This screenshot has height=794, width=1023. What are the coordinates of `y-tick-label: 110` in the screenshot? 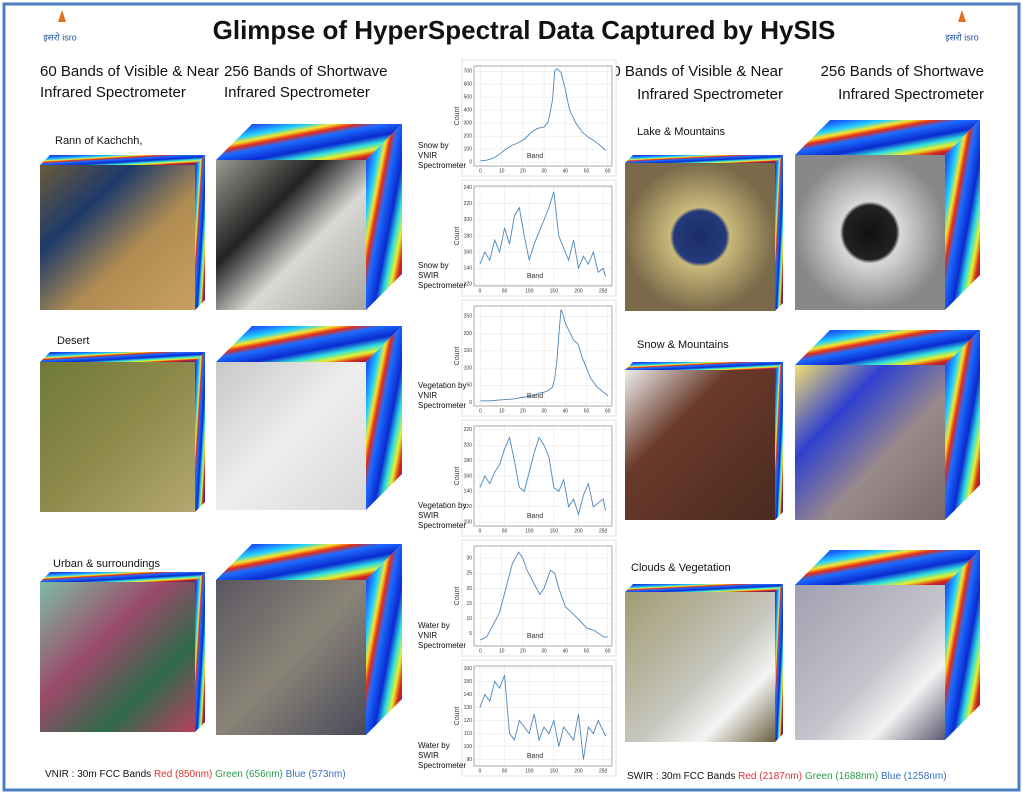 It's located at (468, 734).